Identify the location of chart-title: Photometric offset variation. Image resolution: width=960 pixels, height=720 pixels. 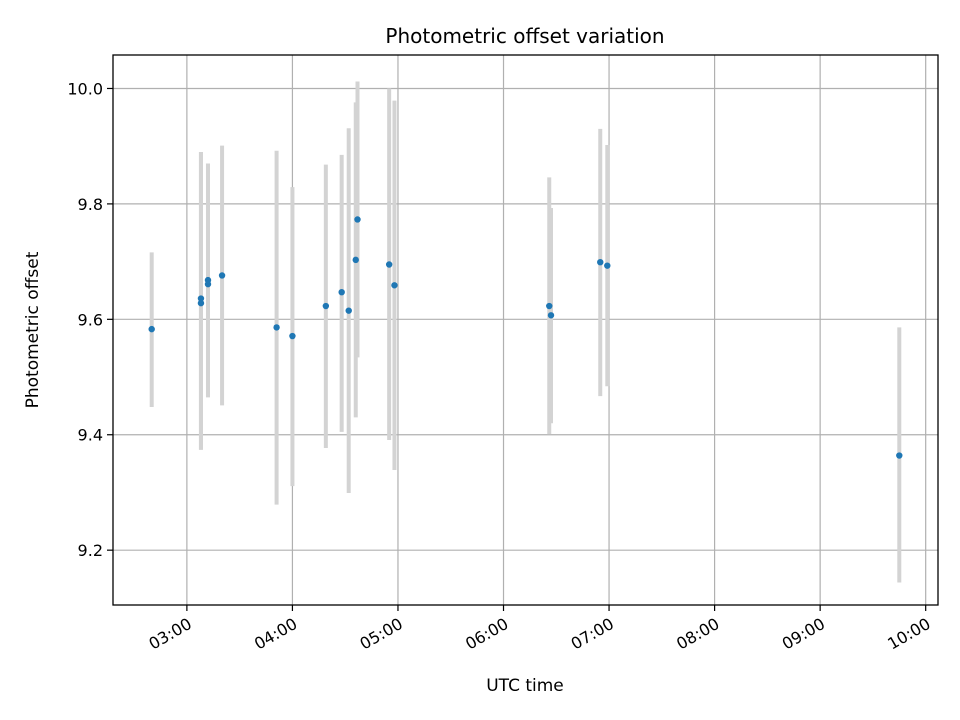
(524, 36).